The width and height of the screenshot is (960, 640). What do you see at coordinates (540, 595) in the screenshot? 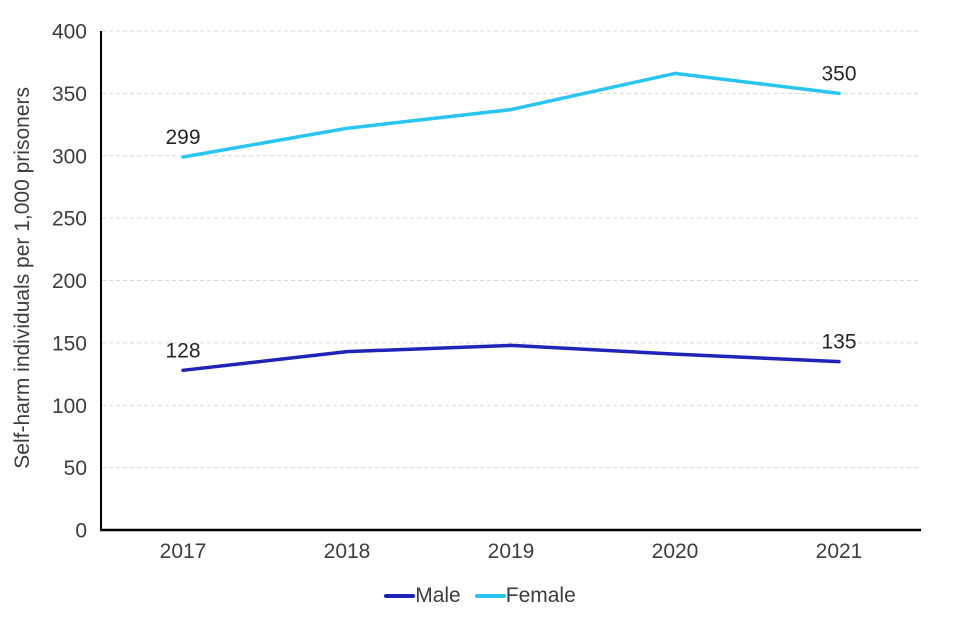
I see `legend-label-female: Female` at bounding box center [540, 595].